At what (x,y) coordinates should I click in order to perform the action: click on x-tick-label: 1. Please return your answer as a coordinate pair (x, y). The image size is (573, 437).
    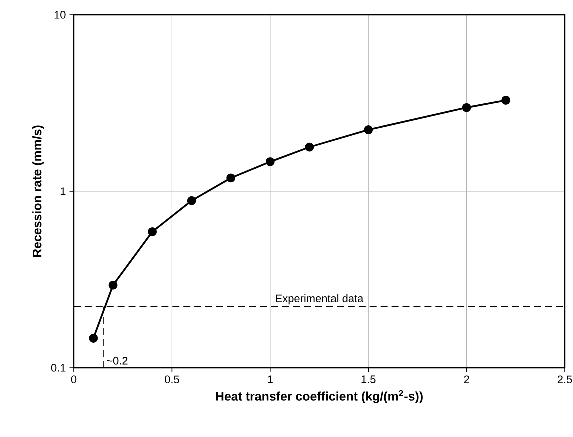
    Looking at the image, I should click on (270, 380).